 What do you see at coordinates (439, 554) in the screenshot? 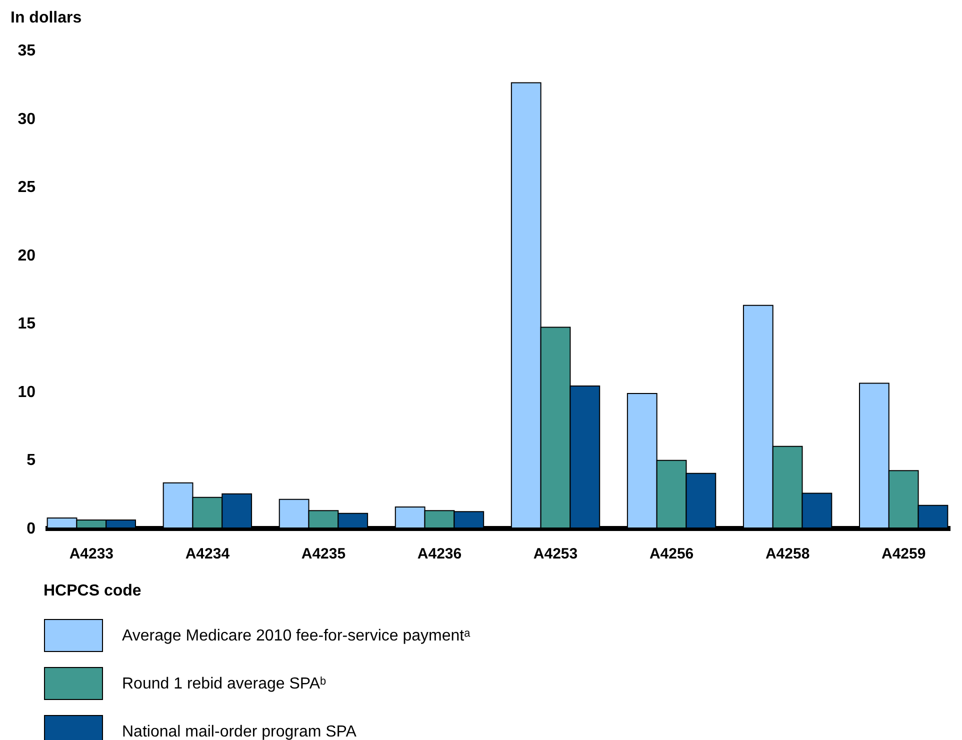
I see `x-tick-label: A4236` at bounding box center [439, 554].